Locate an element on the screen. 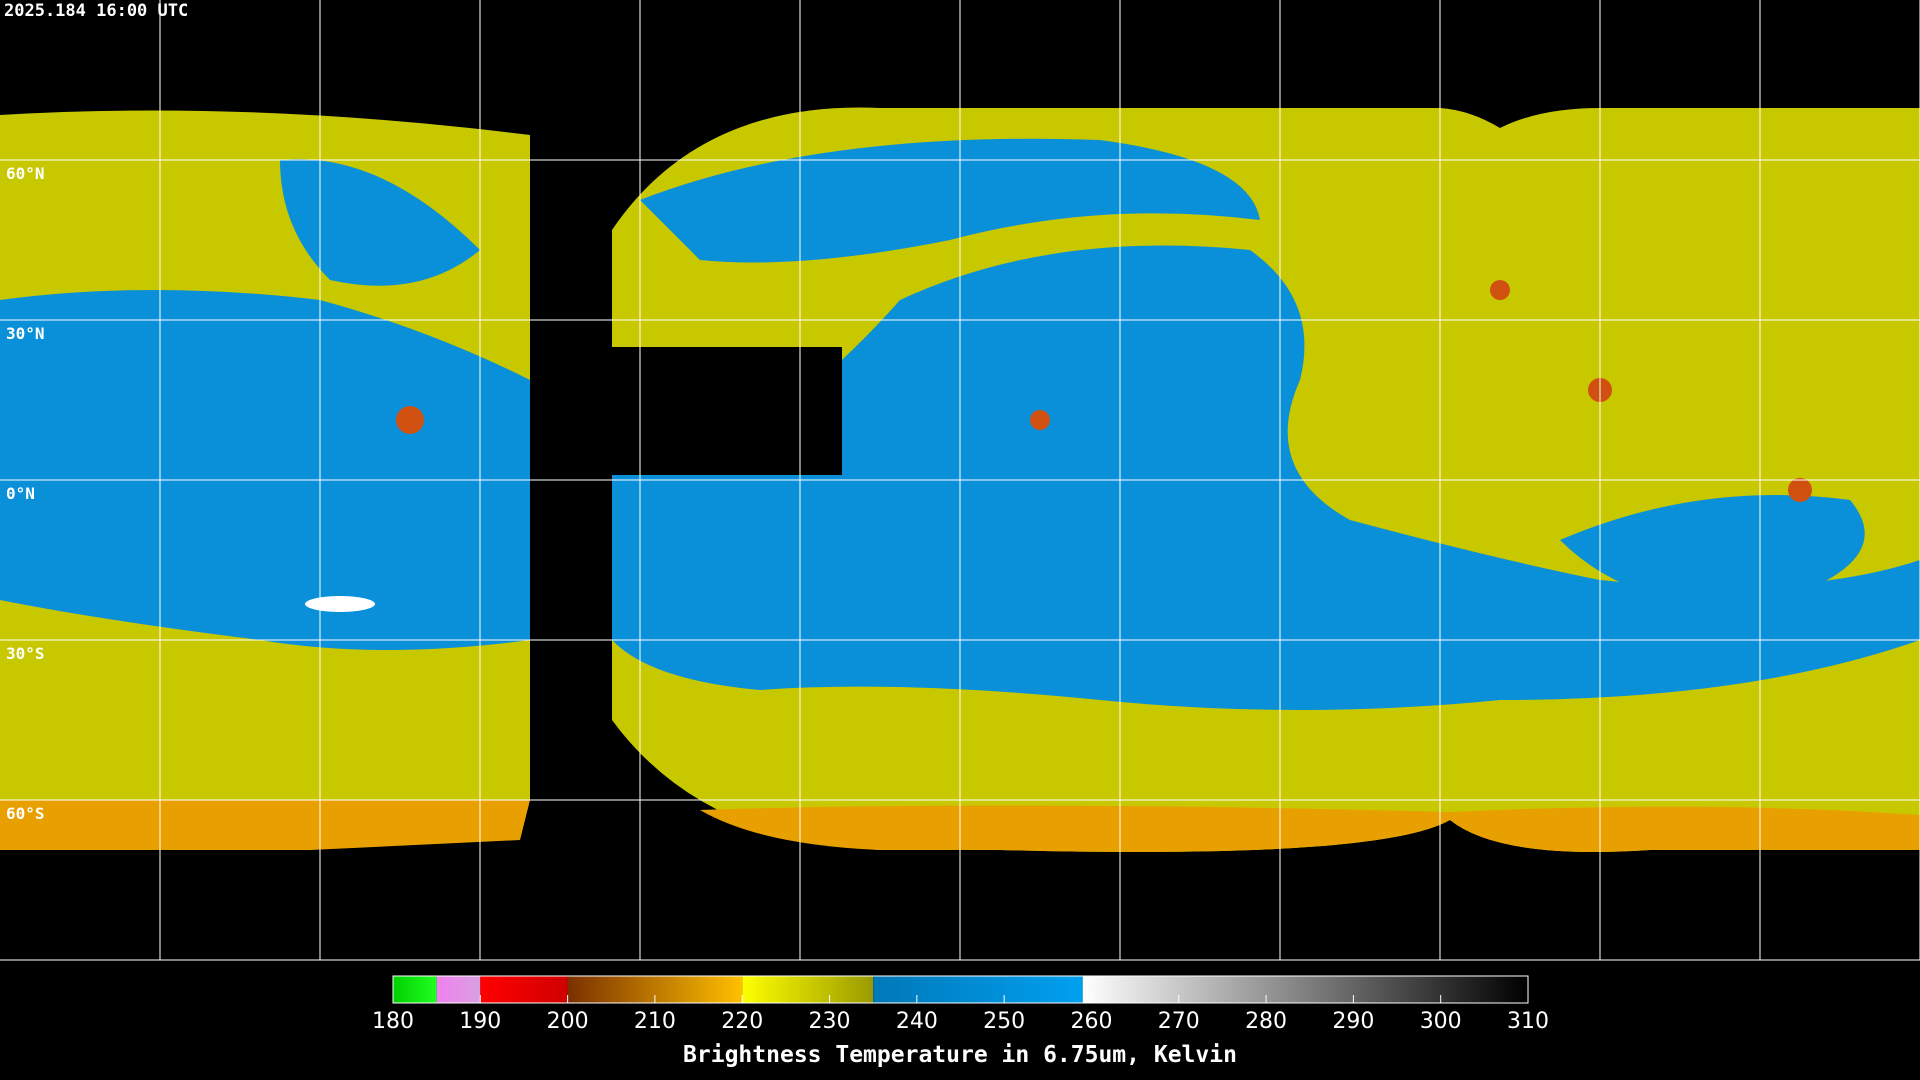  colorbar-tick-label: 220 is located at coordinates (742, 1021).